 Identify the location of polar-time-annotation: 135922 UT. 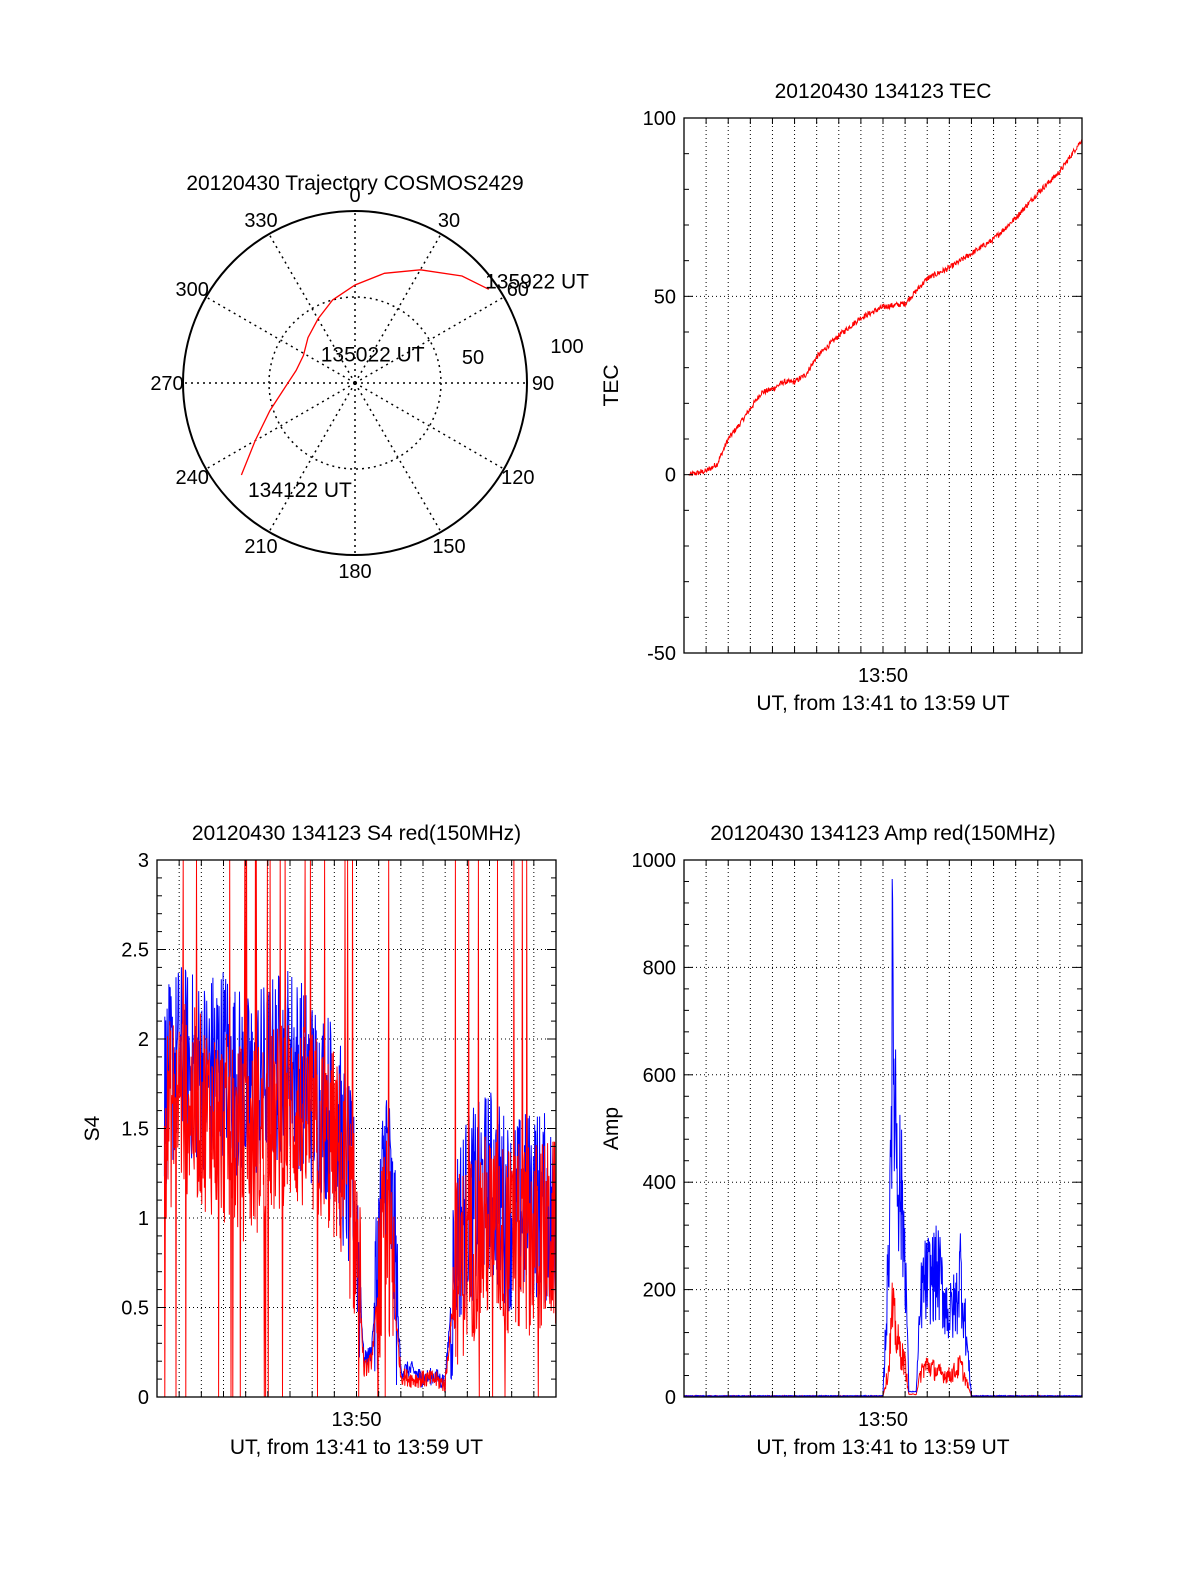
(537, 281).